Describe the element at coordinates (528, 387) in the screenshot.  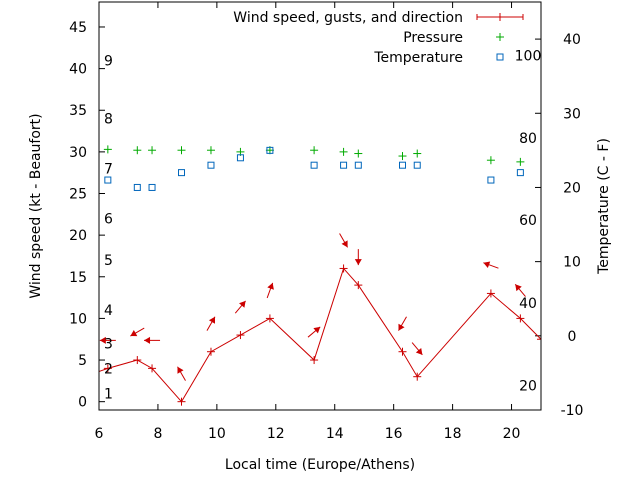
I see `fahrenheit-label: 20` at that location.